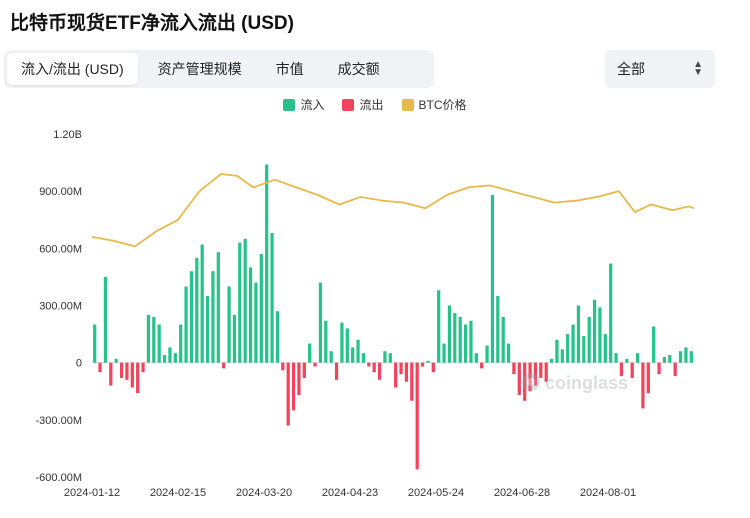  I want to click on tab-volume: 成交额, so click(358, 69).